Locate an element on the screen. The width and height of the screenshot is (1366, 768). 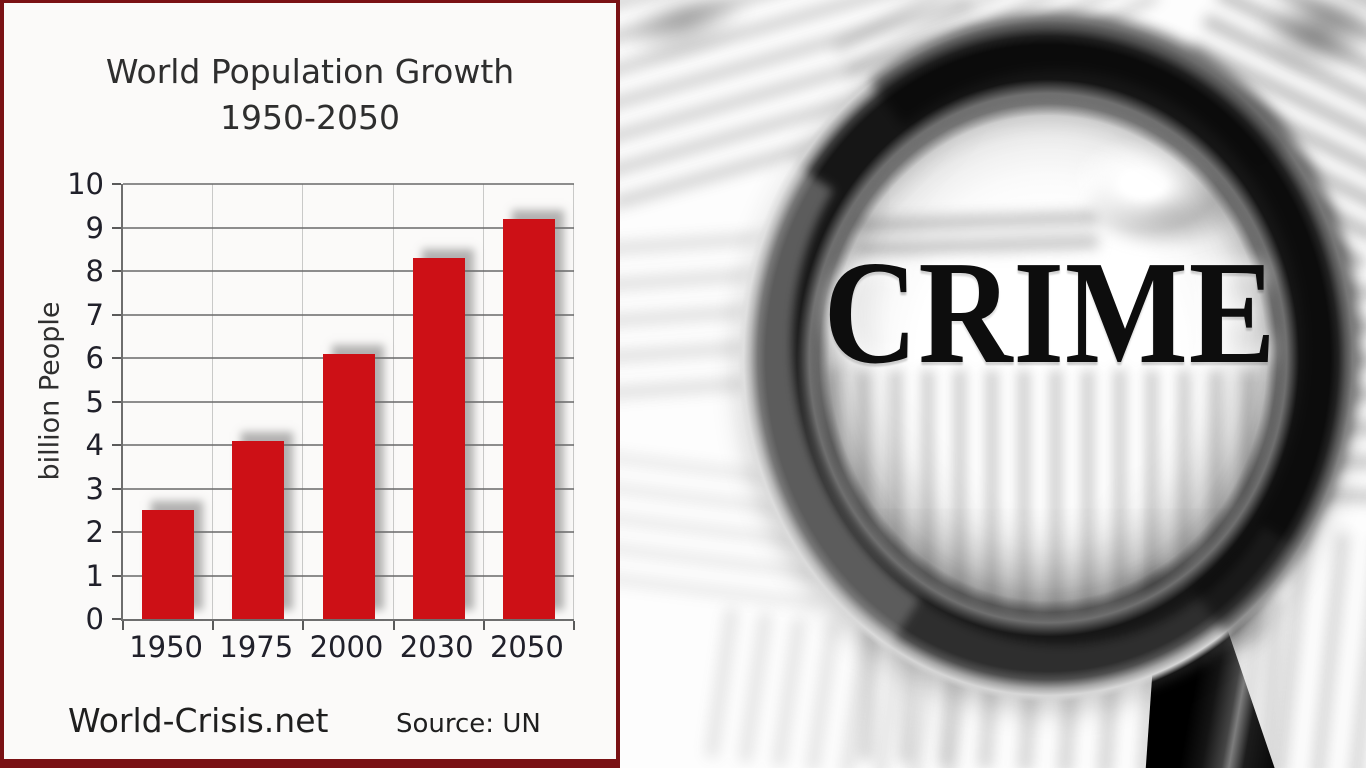
bar-2030 is located at coordinates (438, 438).